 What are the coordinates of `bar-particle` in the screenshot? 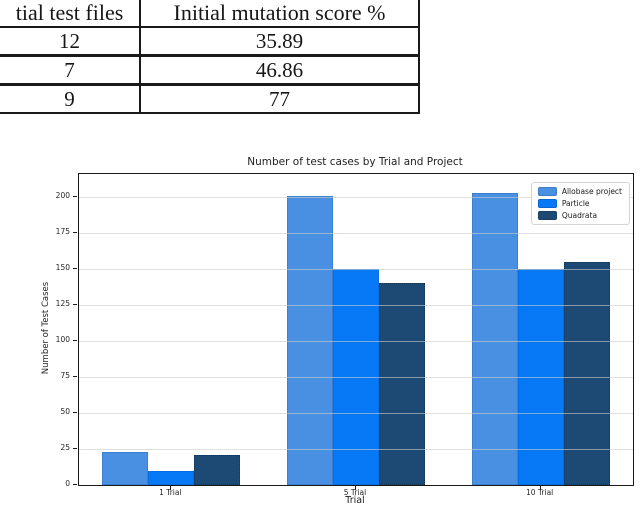 It's located at (171, 477).